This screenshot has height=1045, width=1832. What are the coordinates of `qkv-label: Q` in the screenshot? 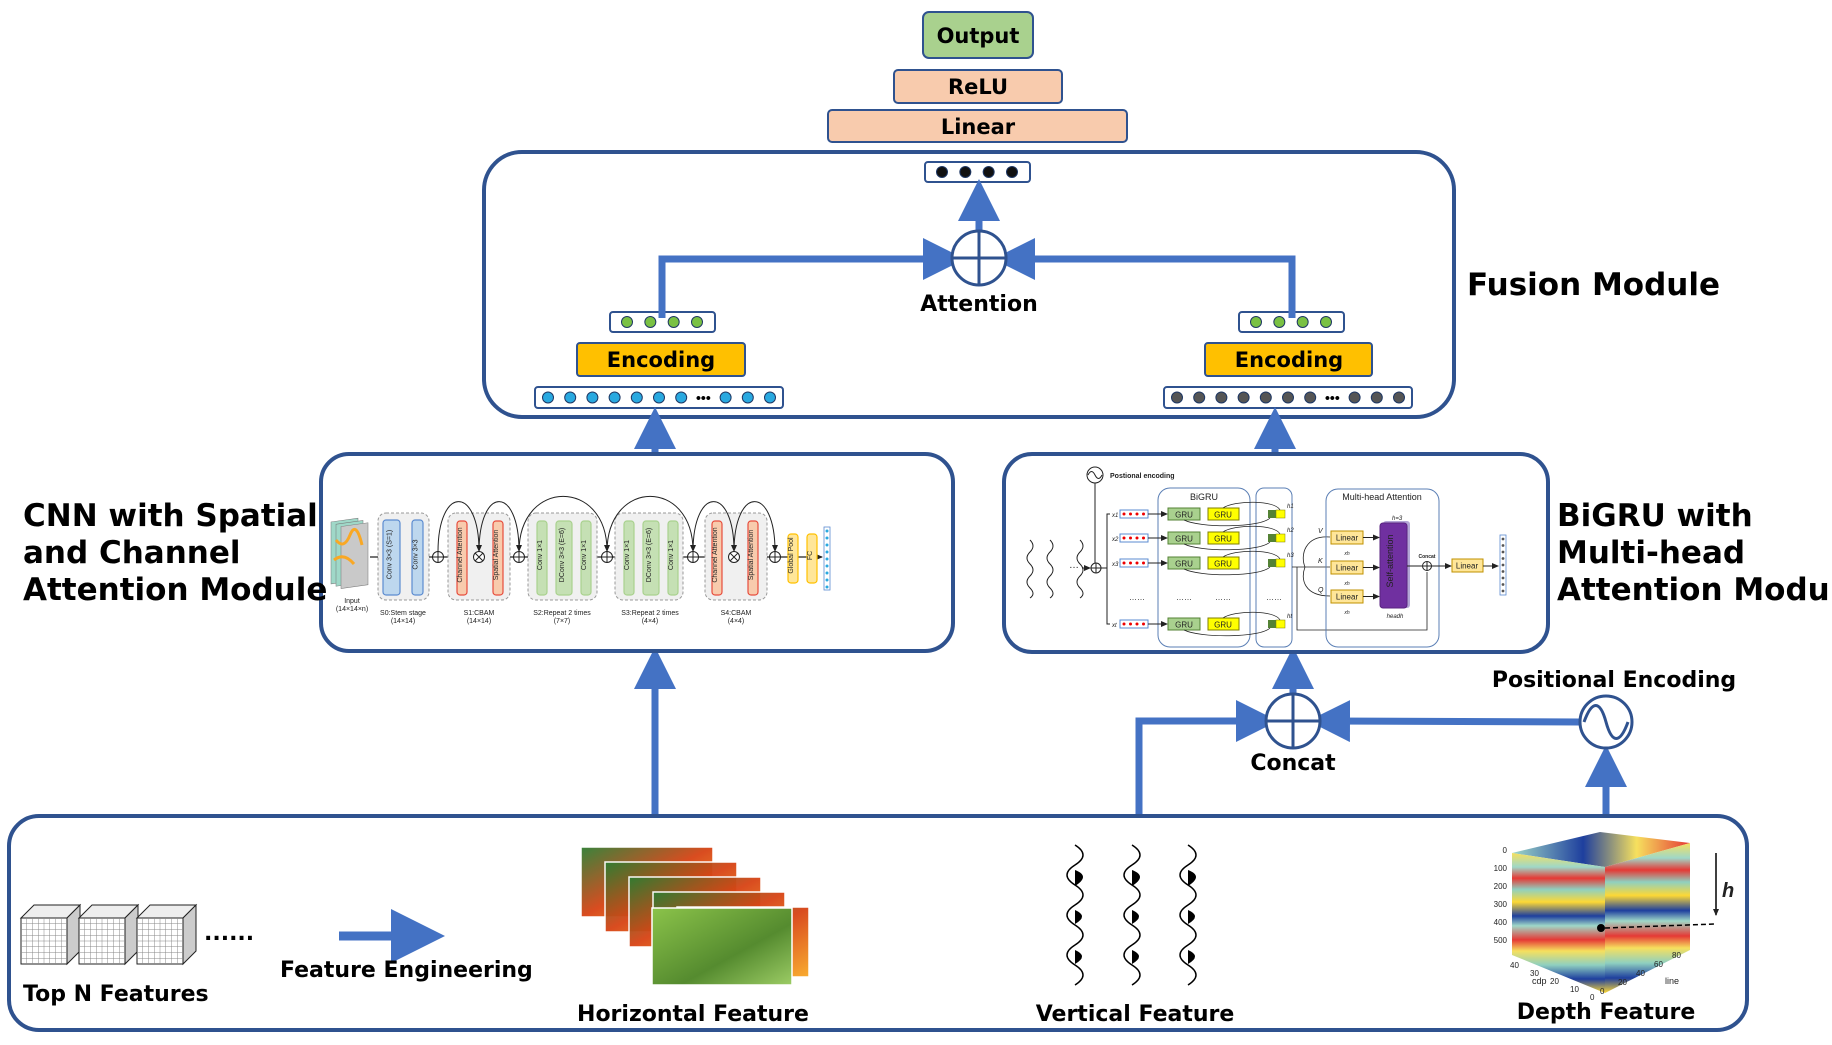 It's located at (1321, 590).